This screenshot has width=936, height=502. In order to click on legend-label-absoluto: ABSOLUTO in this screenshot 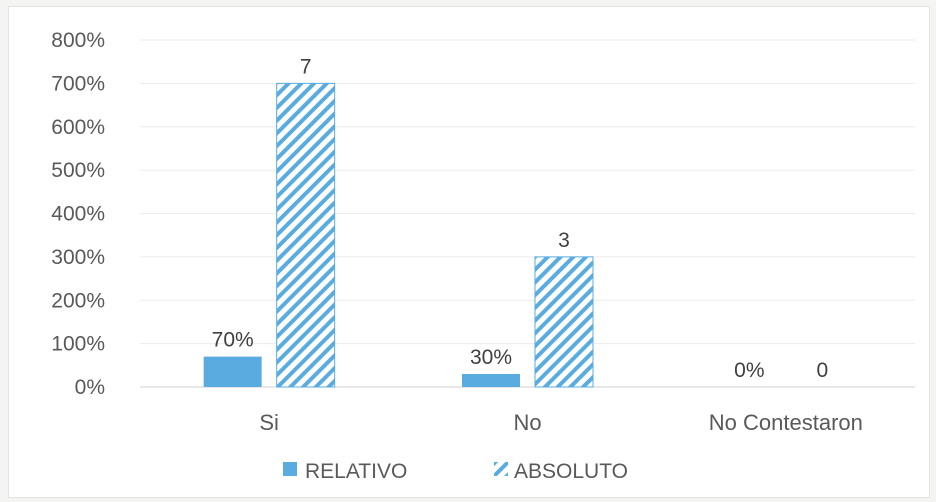, I will do `click(571, 471)`.